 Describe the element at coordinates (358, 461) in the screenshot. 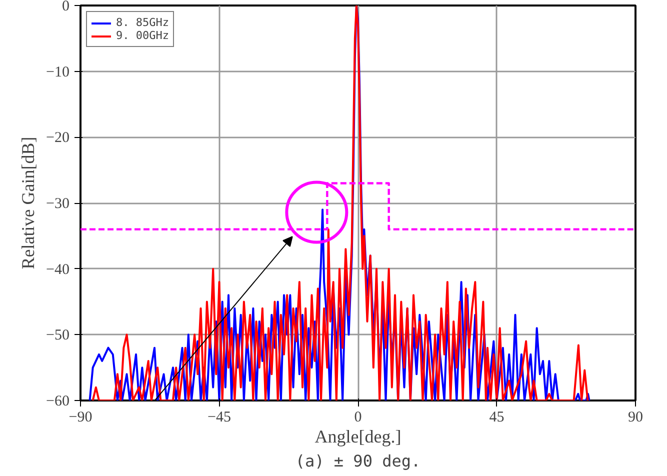

I see `text: (a) ± 90 deg.` at that location.